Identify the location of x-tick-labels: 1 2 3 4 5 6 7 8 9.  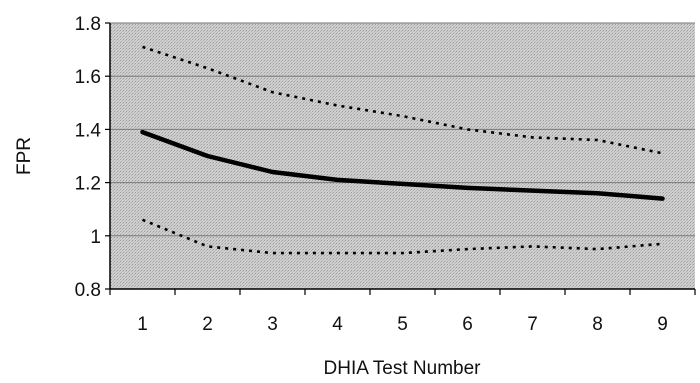
(402, 324).